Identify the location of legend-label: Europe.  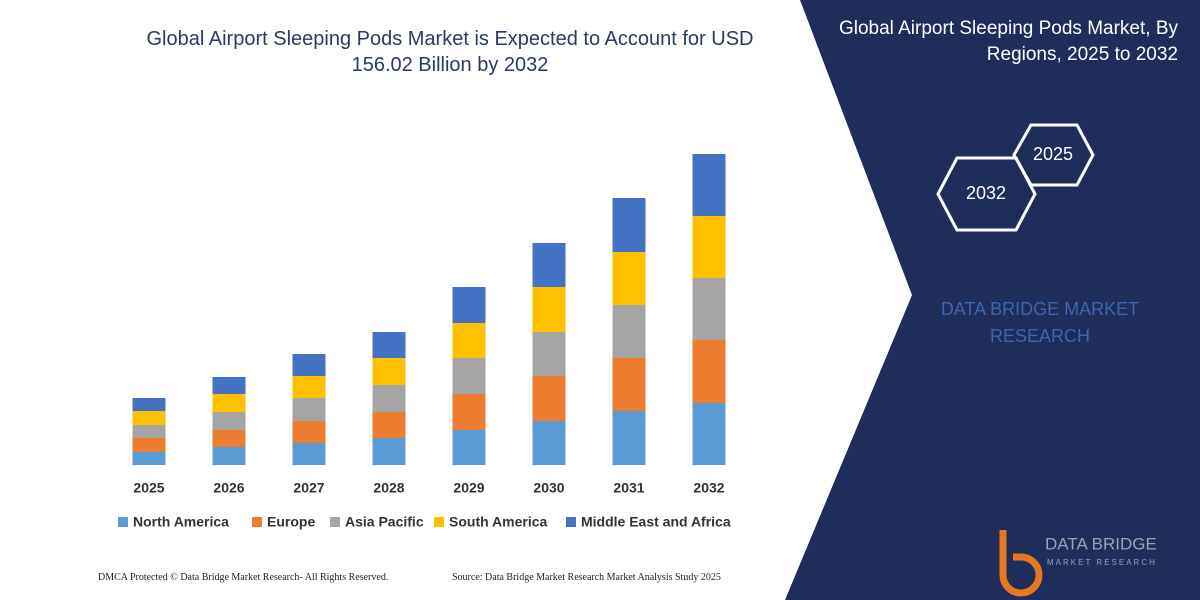
(291, 522).